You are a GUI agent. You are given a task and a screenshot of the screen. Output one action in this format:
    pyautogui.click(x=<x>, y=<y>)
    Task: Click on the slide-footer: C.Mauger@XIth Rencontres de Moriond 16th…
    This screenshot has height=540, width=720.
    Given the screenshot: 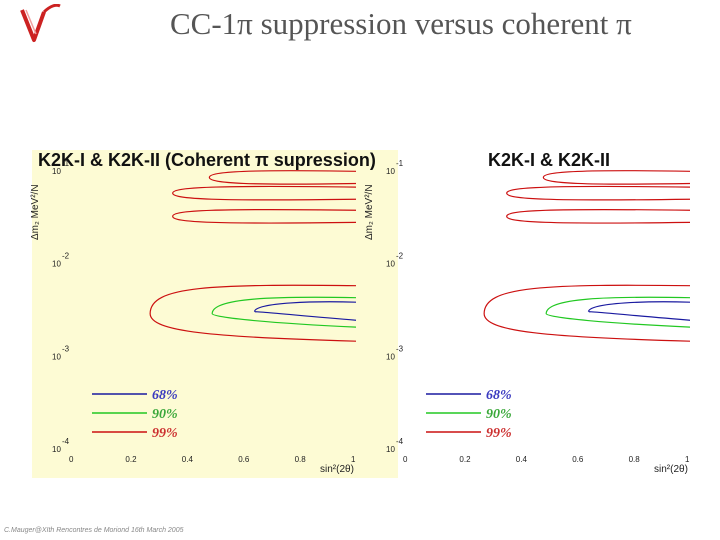 What is the action you would take?
    pyautogui.click(x=94, y=530)
    